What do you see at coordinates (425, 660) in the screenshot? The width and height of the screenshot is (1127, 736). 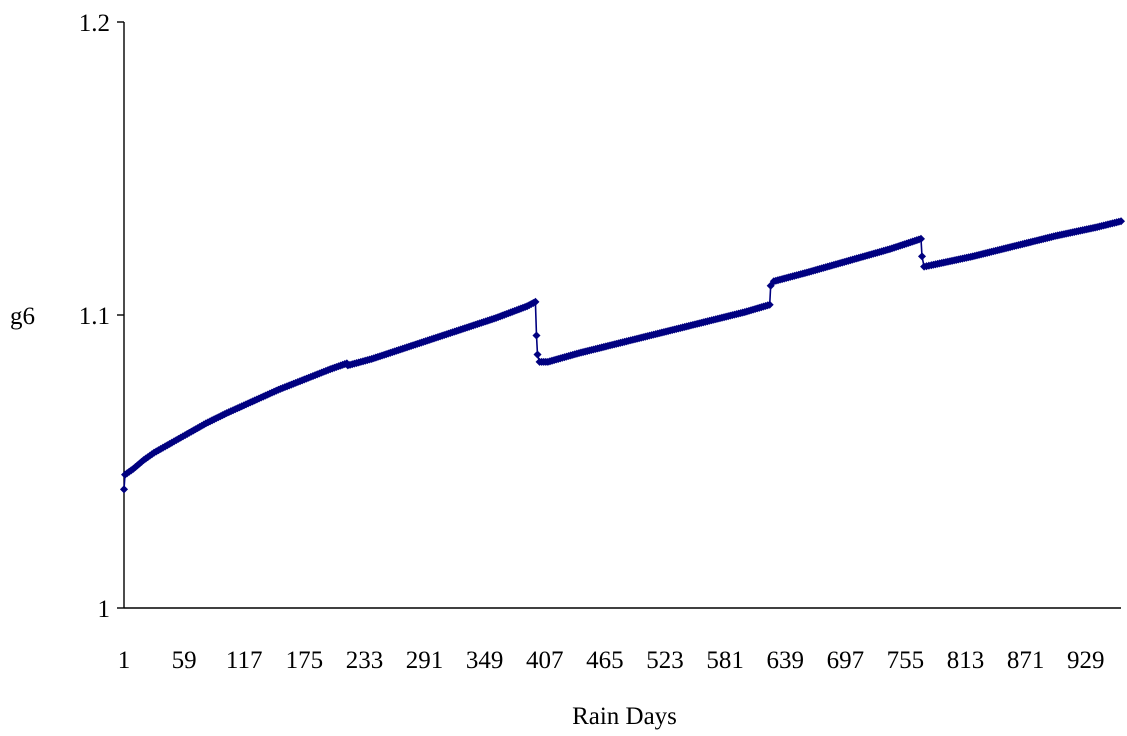 I see `x-tick-label: 291` at bounding box center [425, 660].